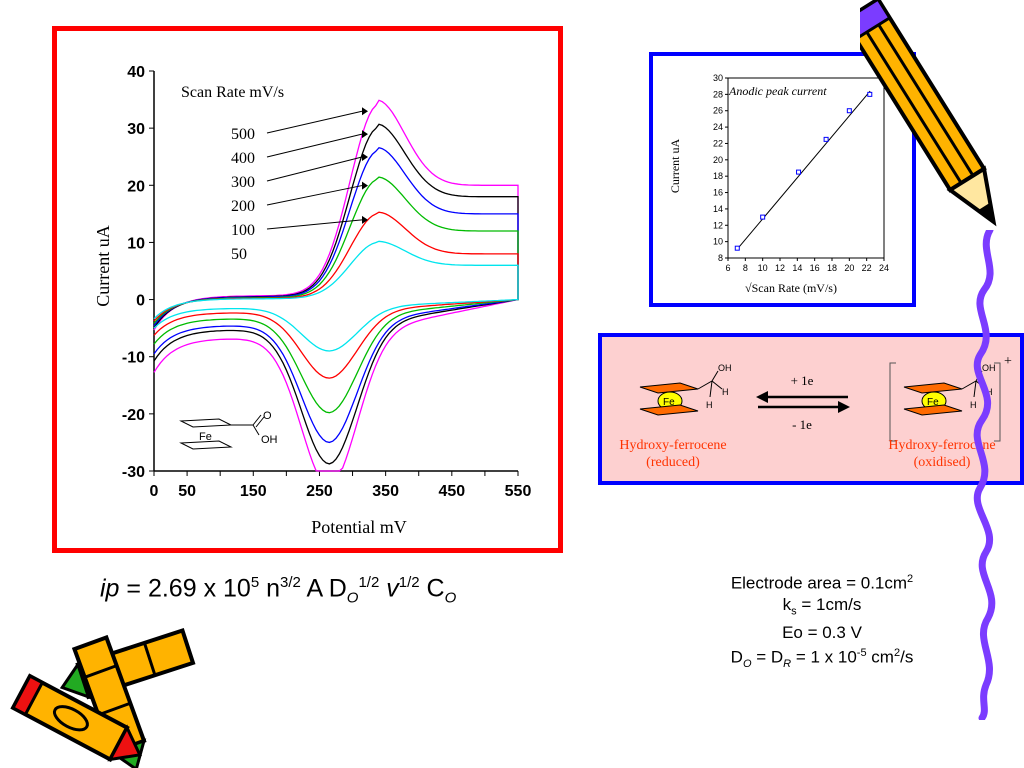 This screenshot has height=768, width=1024. What do you see at coordinates (187, 491) in the screenshot?
I see `cv-x-tick-label: 50` at bounding box center [187, 491].